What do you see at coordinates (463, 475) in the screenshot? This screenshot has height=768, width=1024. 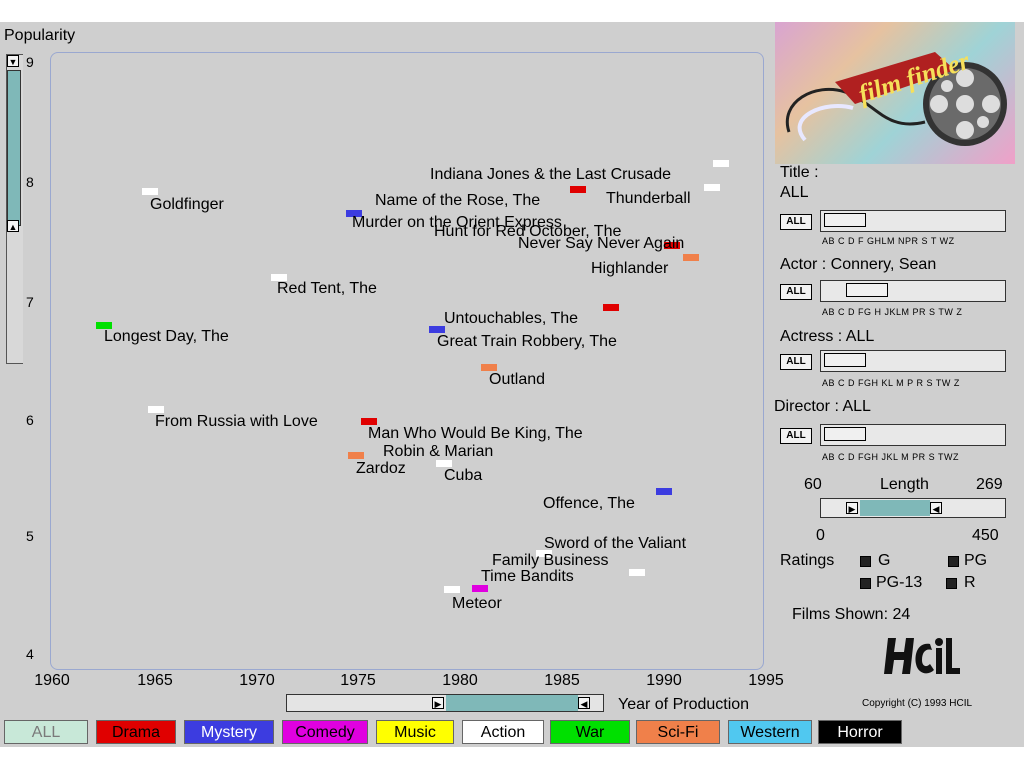 I see `film-label: Cuba` at bounding box center [463, 475].